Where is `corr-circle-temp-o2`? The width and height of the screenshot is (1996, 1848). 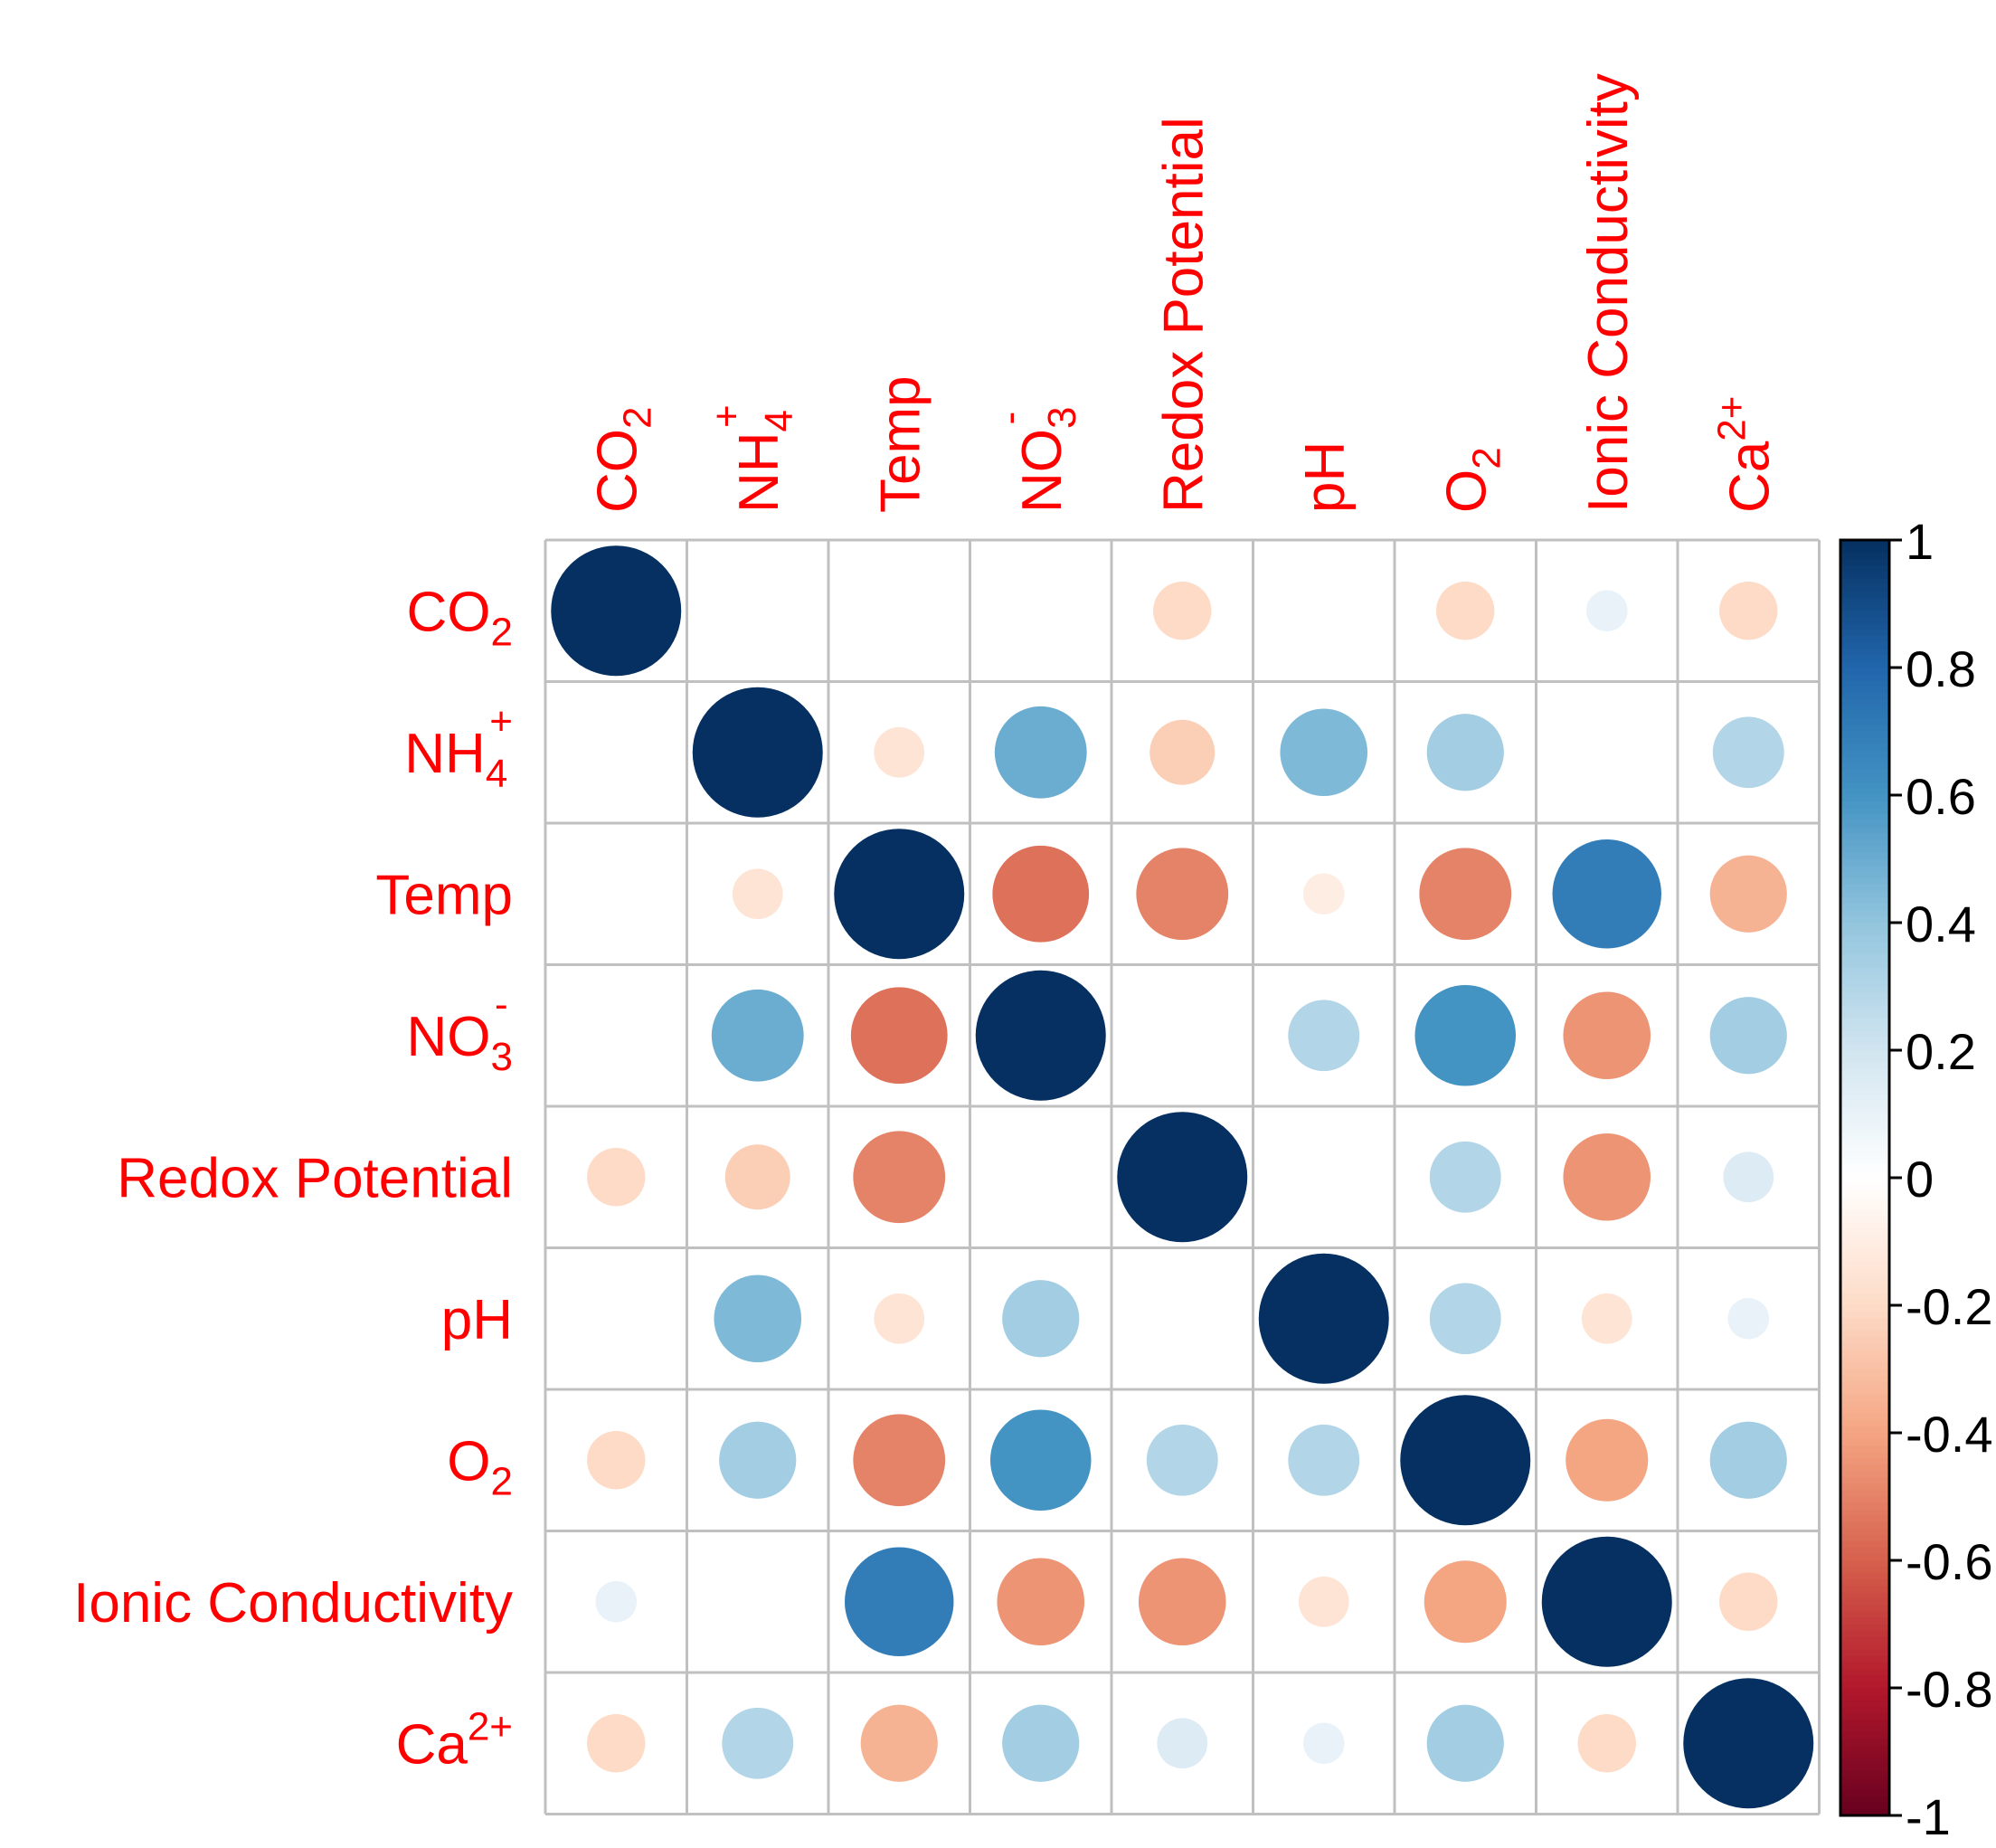 corr-circle-temp-o2 is located at coordinates (1466, 895).